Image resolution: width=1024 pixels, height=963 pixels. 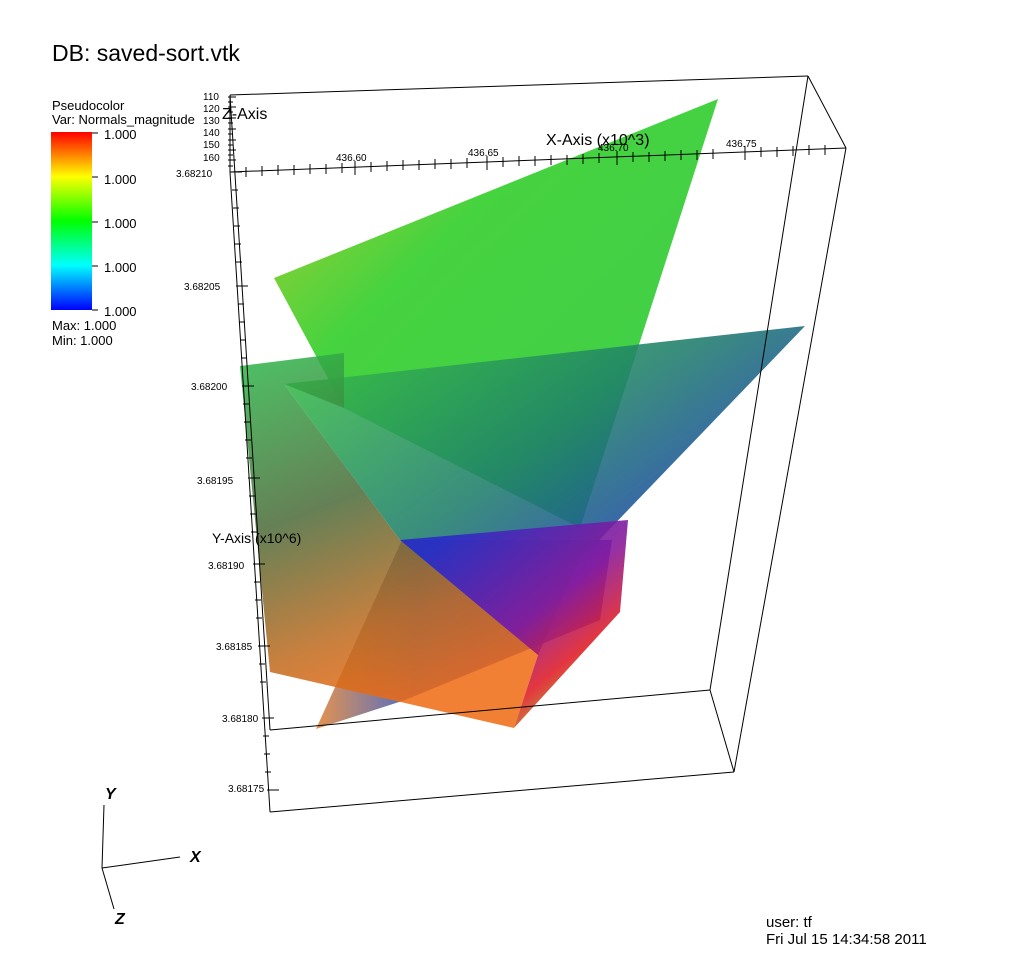 I want to click on legend-min: Min: 1.000, so click(x=82, y=340).